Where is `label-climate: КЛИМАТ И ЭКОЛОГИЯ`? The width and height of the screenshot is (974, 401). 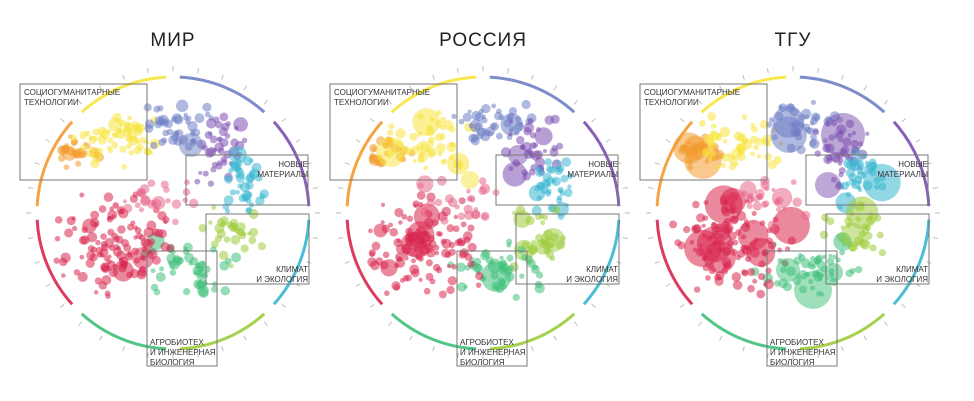 label-climate: КЛИМАТ И ЭКОЛОГИЯ is located at coordinates (282, 274).